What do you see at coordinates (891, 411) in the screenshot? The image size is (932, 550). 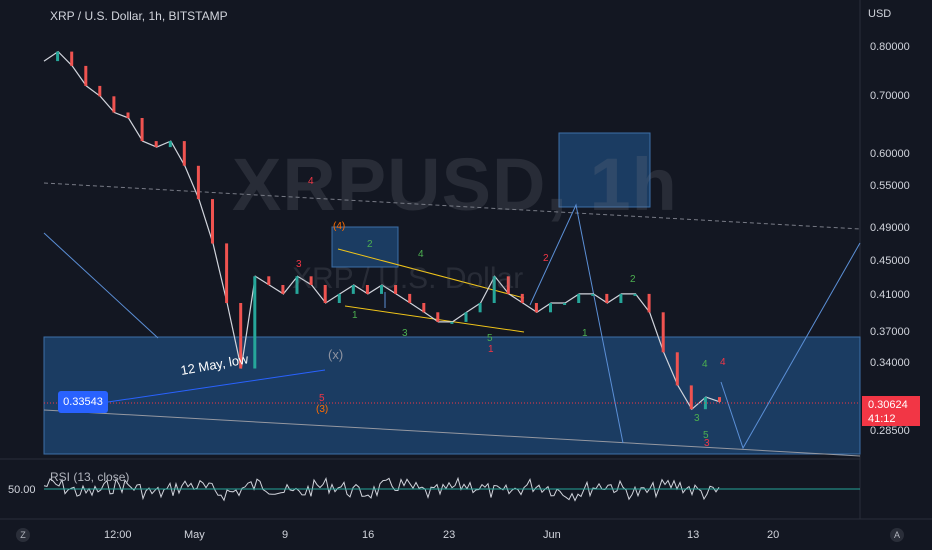 I see `last-price-badge: 0.30624 41:12` at bounding box center [891, 411].